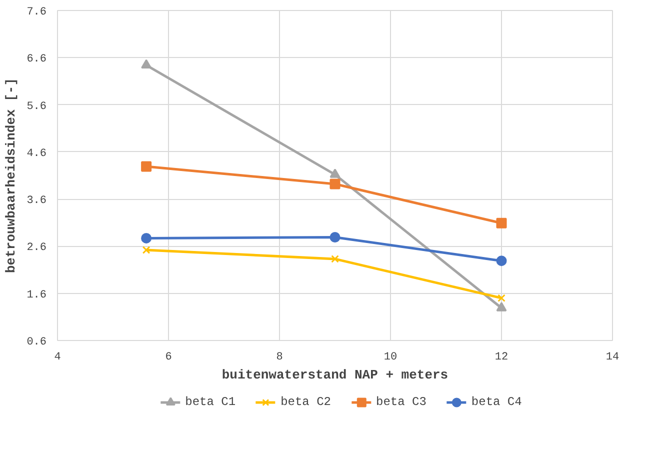 The width and height of the screenshot is (663, 461). I want to click on y-axis-title: betrouwbaarheidsindex [-], so click(11, 176).